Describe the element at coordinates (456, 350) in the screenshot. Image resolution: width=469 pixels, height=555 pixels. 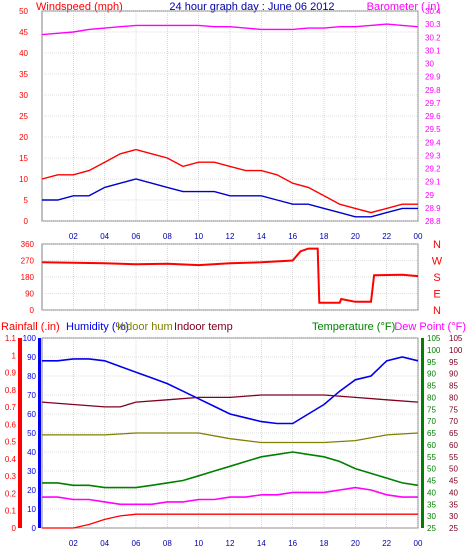
I see `dewpoint-tick-label: 100` at that location.